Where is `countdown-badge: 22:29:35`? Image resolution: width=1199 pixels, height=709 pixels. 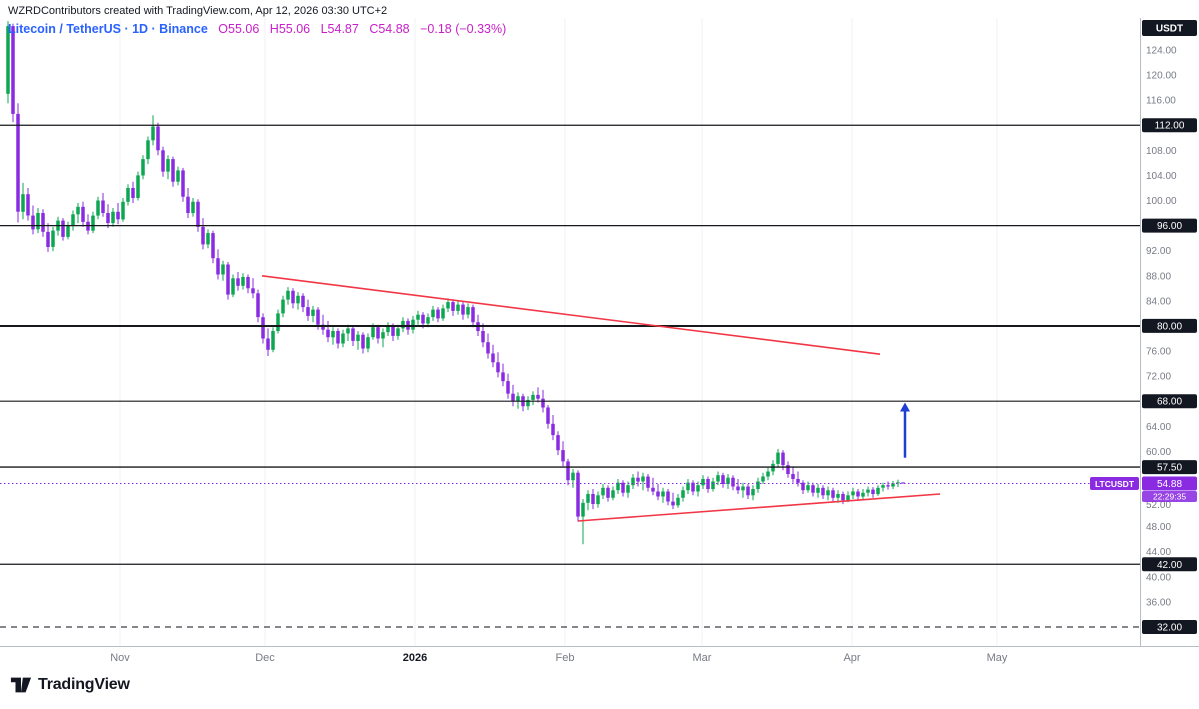 countdown-badge: 22:29:35 is located at coordinates (1169, 496).